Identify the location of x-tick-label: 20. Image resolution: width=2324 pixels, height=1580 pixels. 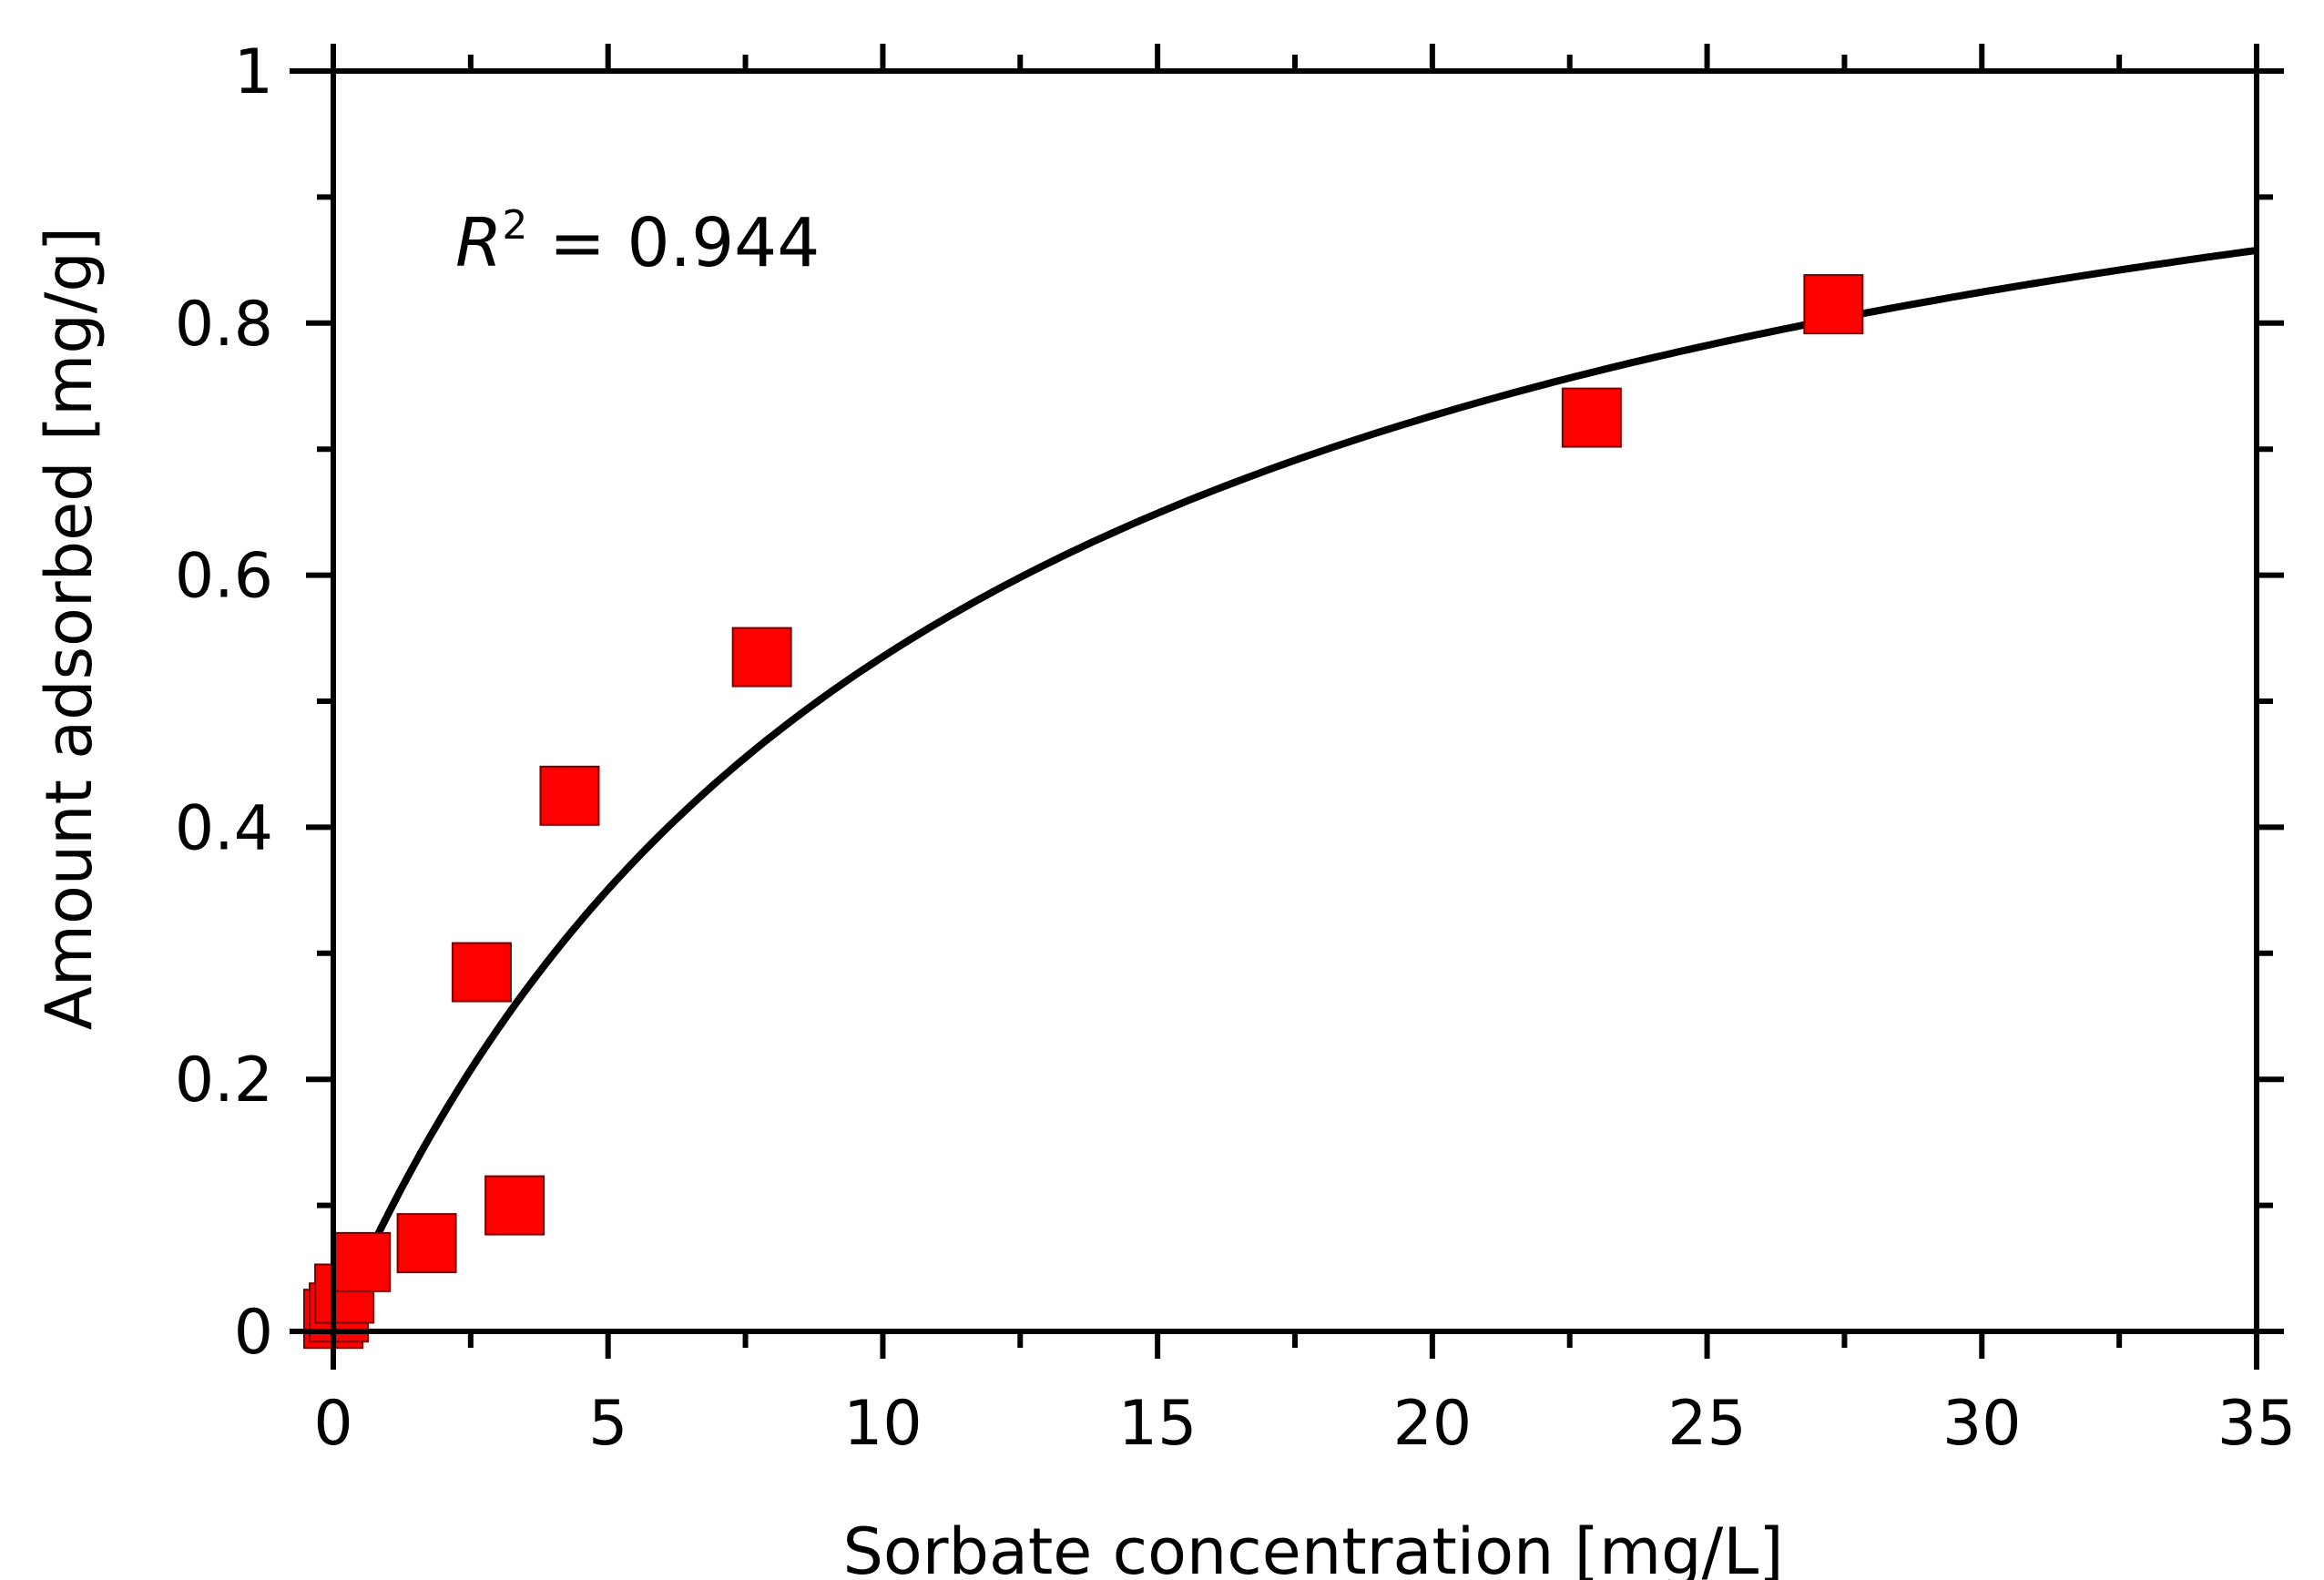
(1433, 1424).